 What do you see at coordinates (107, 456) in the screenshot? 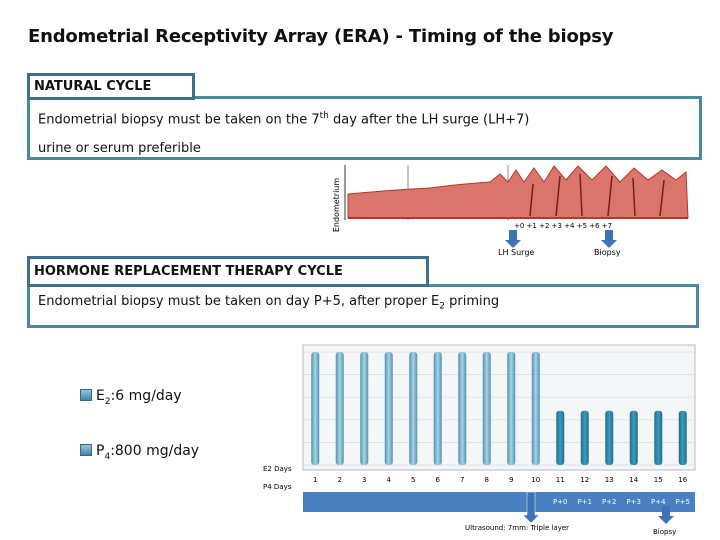
I see `legend-p4-sub: 4` at bounding box center [107, 456].